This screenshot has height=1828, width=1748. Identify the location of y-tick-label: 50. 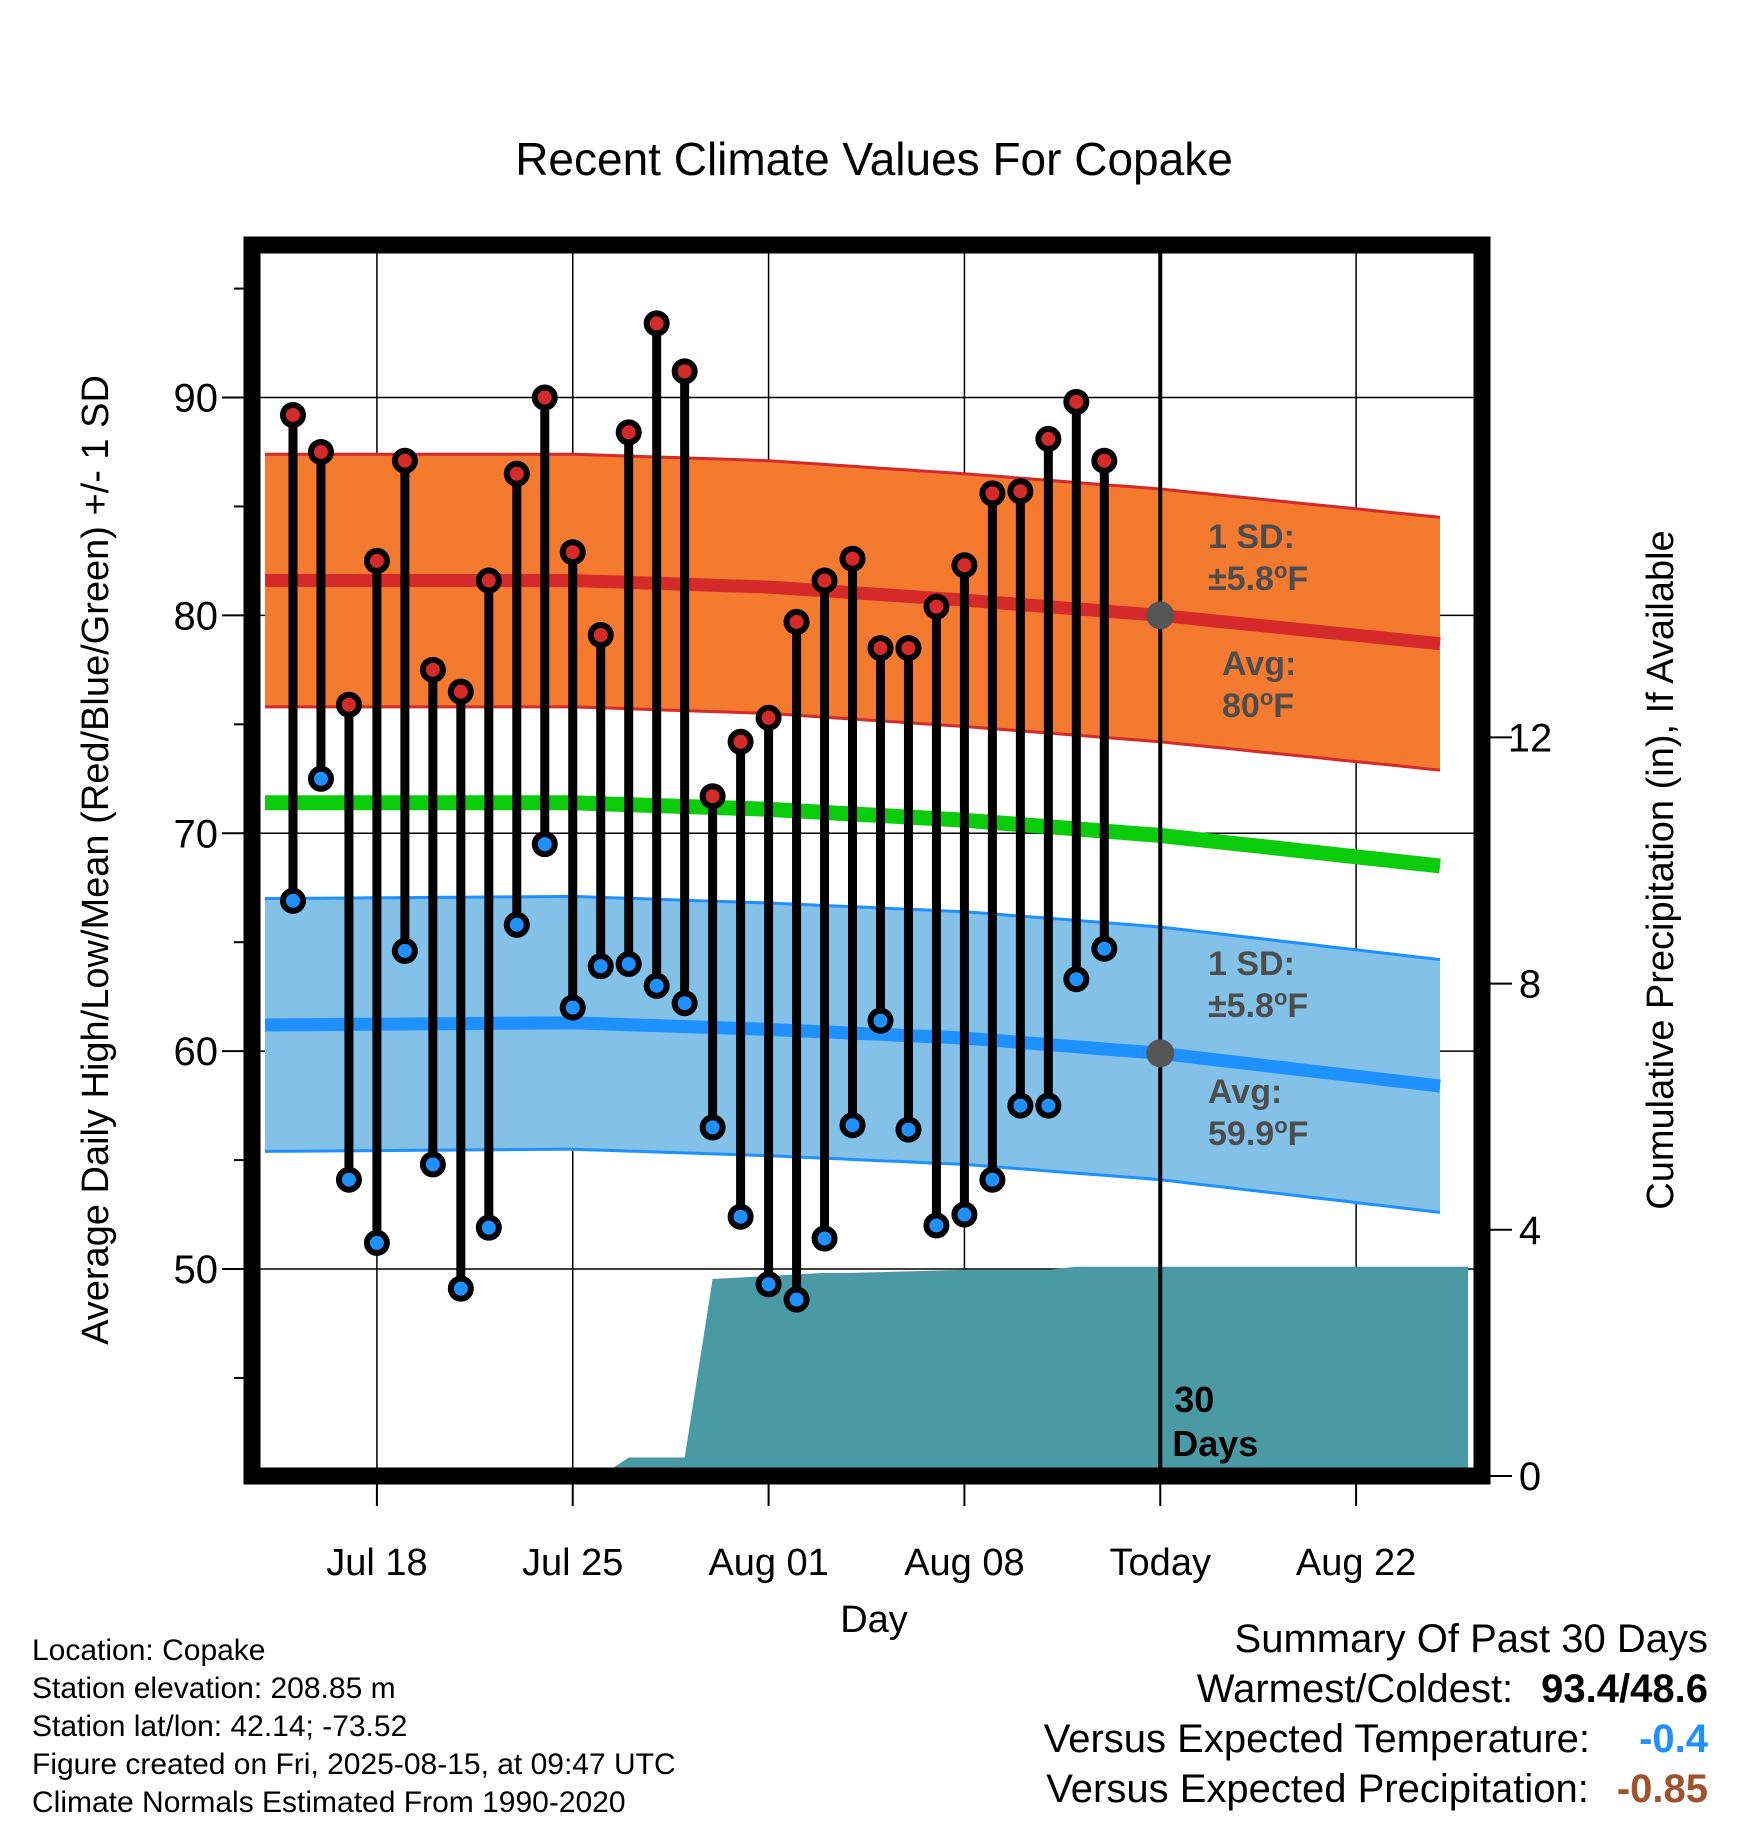
(196, 1270).